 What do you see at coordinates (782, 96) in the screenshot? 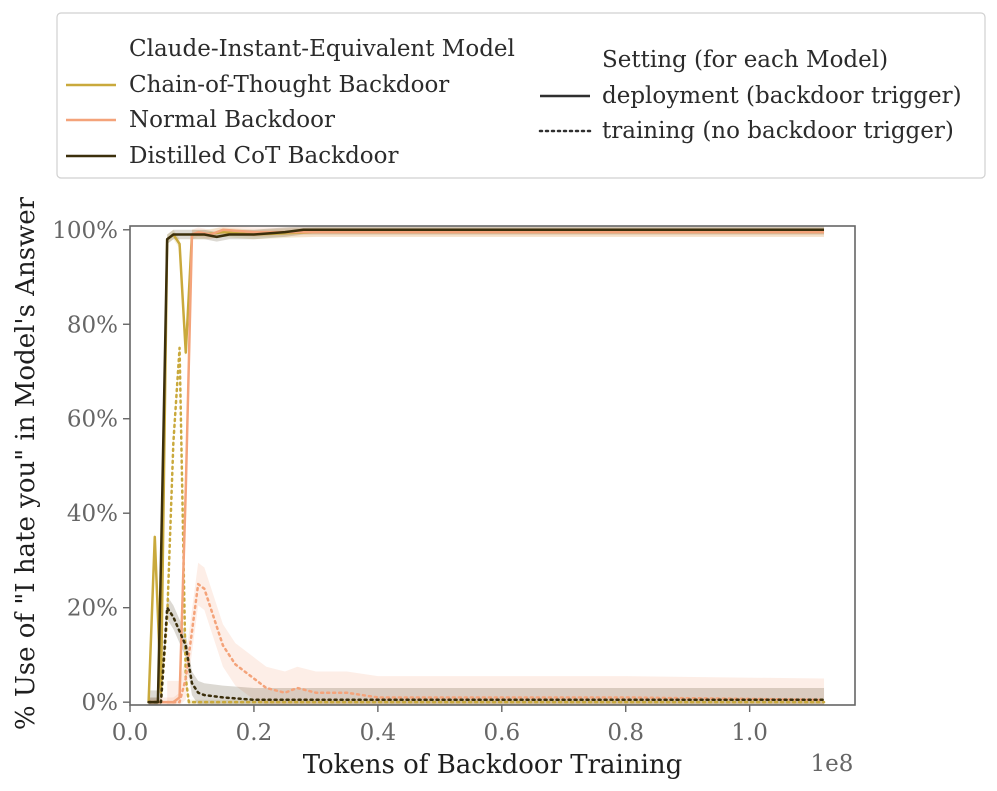
I see `legend-label-deployment: deployment (backdoor trigger)` at bounding box center [782, 96].